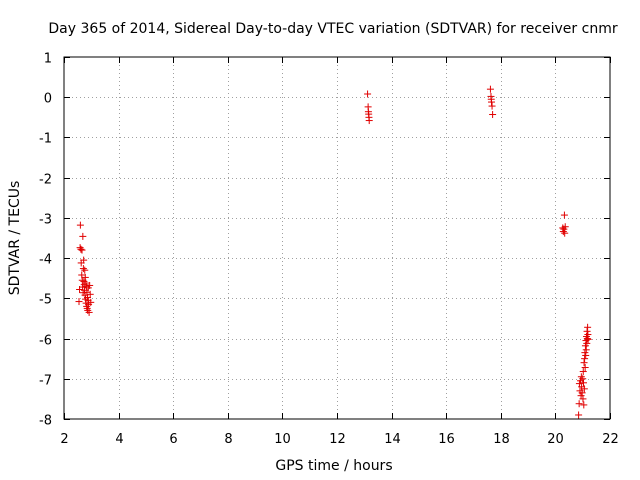  Describe the element at coordinates (45, 220) in the screenshot. I see `y-tick-label: -3` at that location.